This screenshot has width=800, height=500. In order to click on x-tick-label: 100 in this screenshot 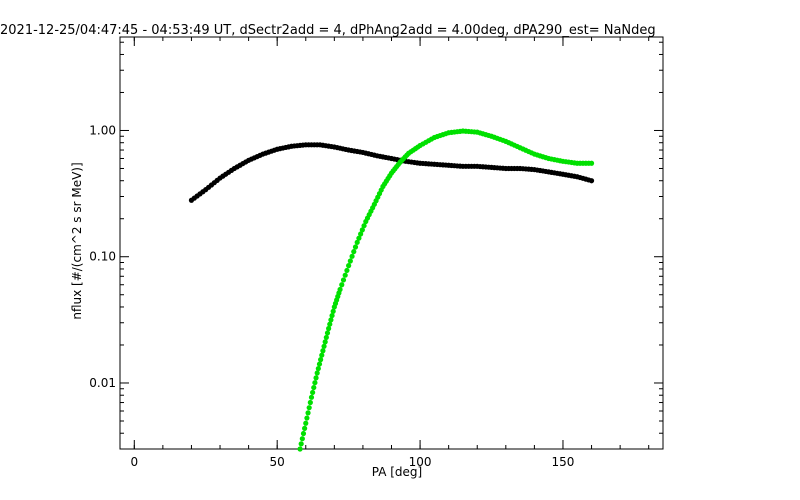, I will do `click(420, 462)`.